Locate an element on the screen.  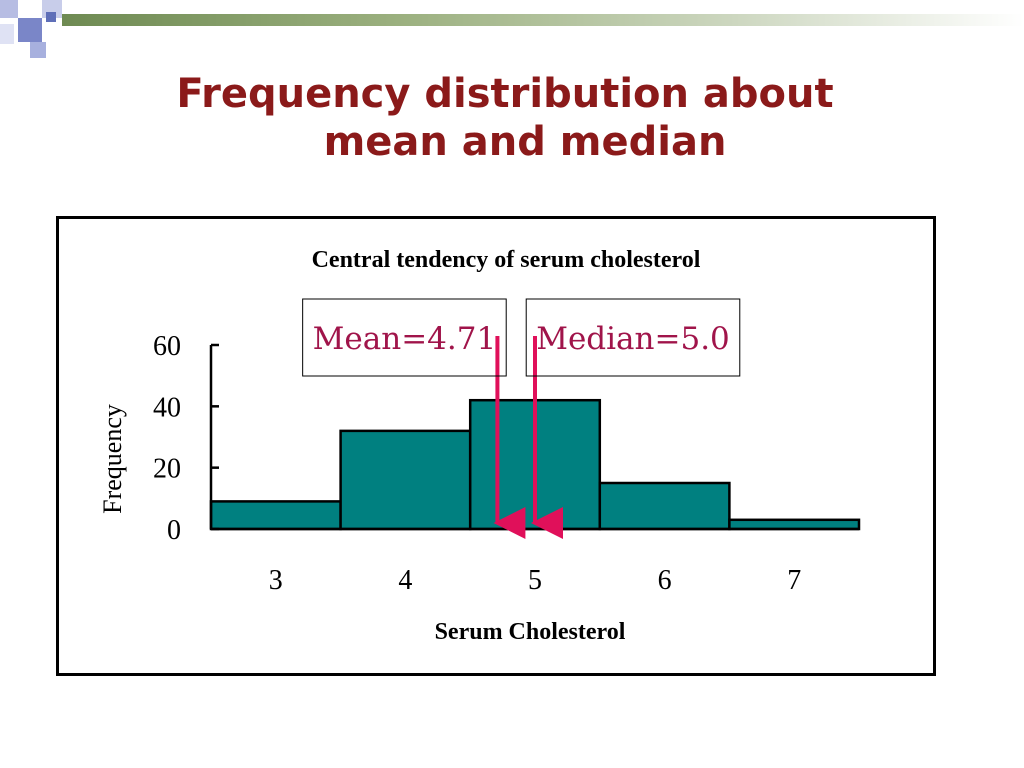
y-tick-label: 40 is located at coordinates (167, 407).